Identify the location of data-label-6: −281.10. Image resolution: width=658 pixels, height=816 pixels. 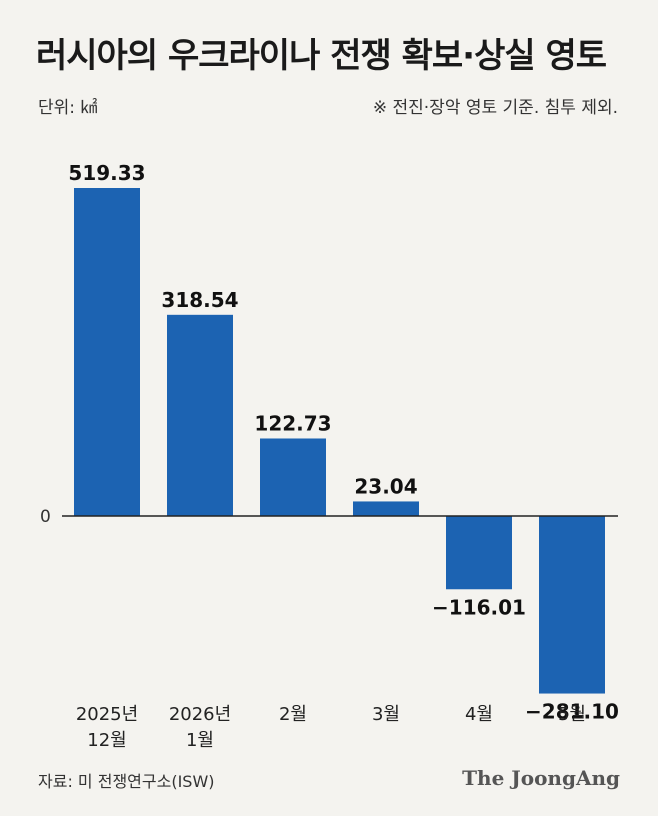
(572, 712).